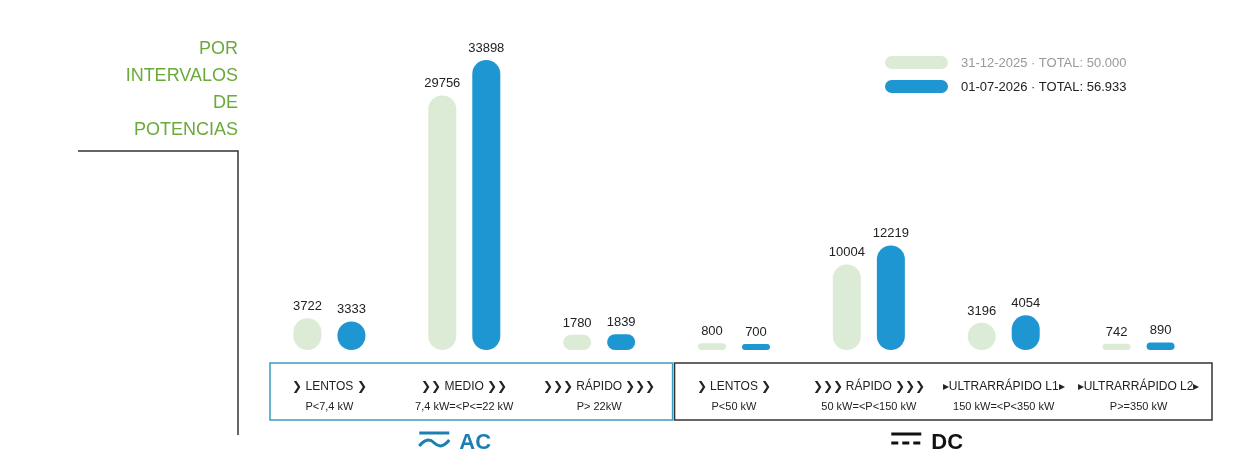  Describe the element at coordinates (1003, 395) in the screenshot. I see `x-tick-label: ▸ULTRARRÁPIDO L1▸ 150 kW=<P<350 kW` at that location.